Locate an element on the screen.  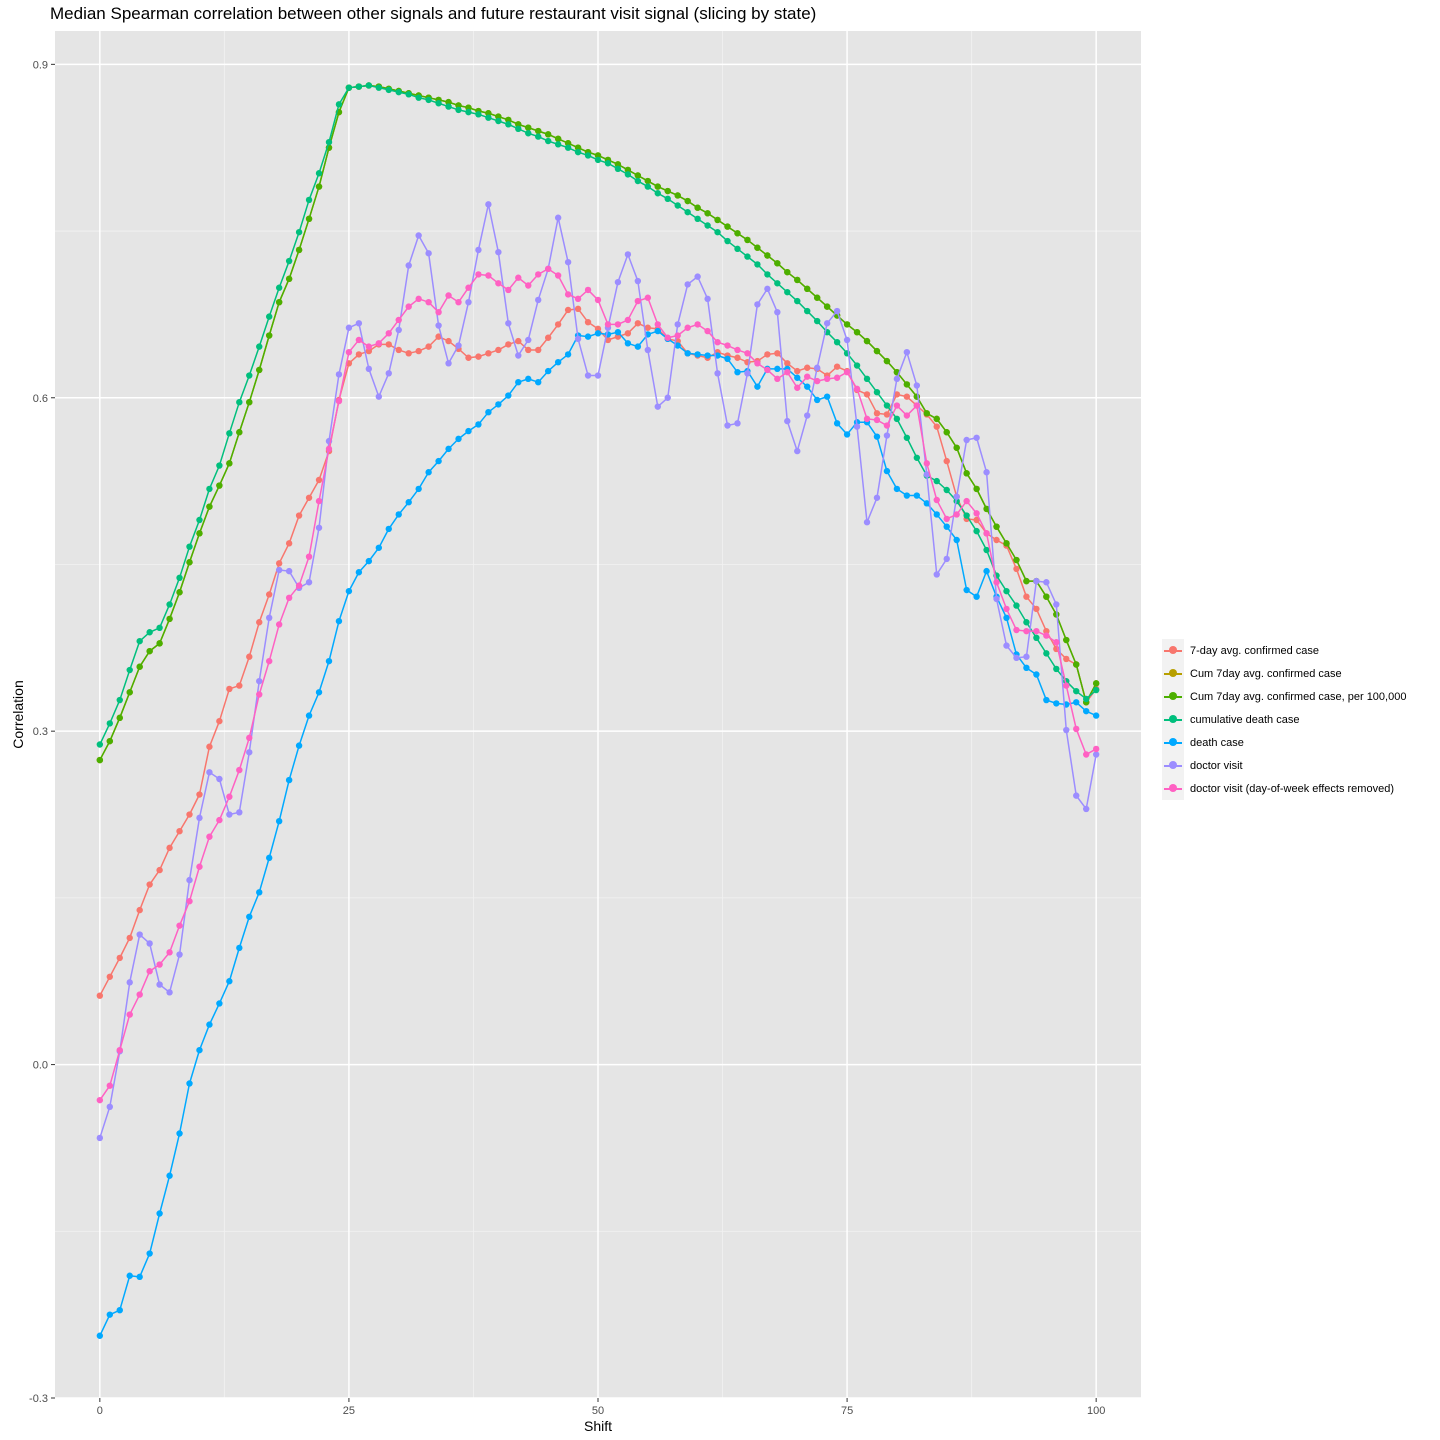
legend-label: Cum 7day avg. confirmed case is located at coordinates (1266, 673).